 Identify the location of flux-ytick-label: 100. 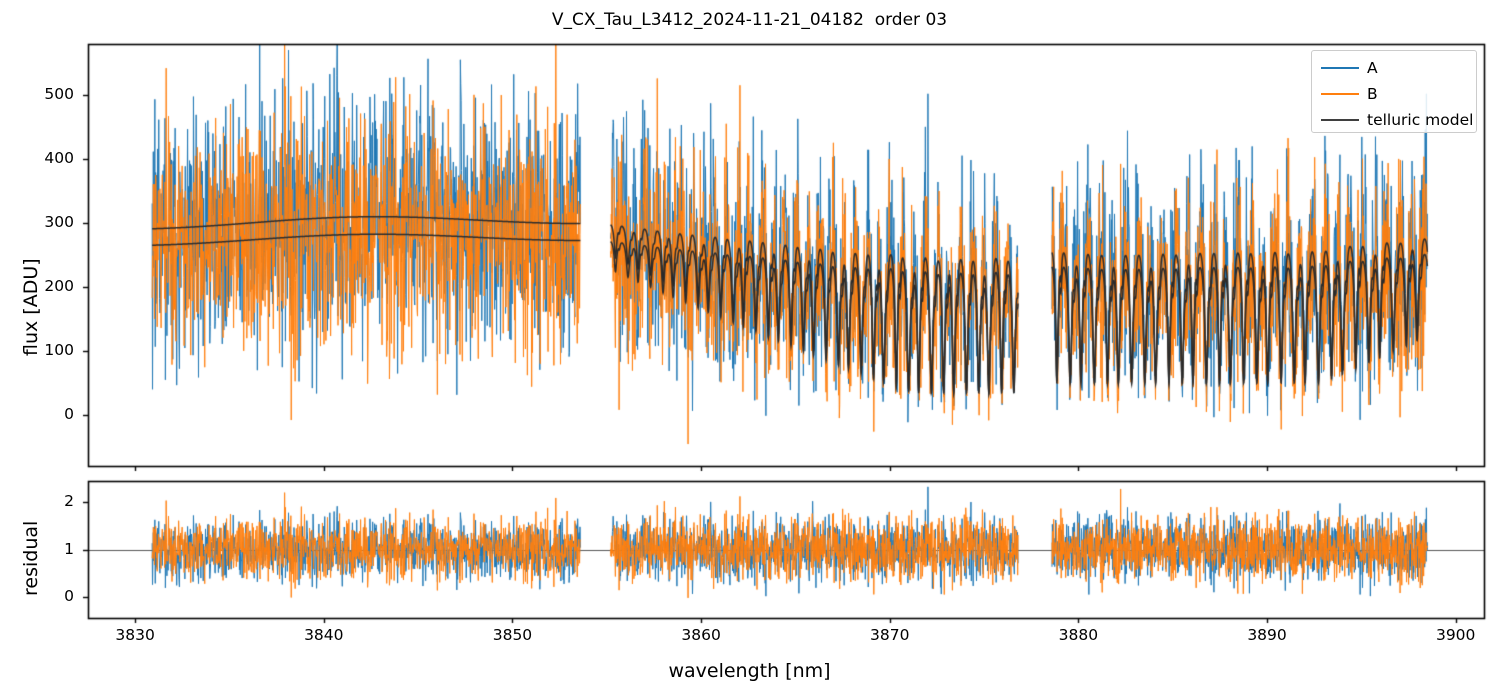
(59, 349).